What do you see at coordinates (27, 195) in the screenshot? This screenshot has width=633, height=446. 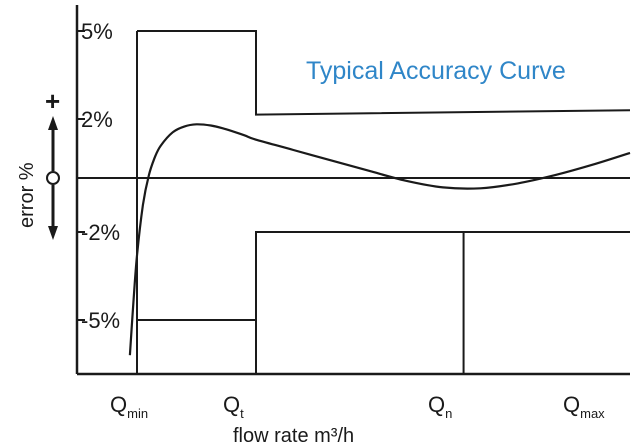 I see `y-axis-label: error %` at bounding box center [27, 195].